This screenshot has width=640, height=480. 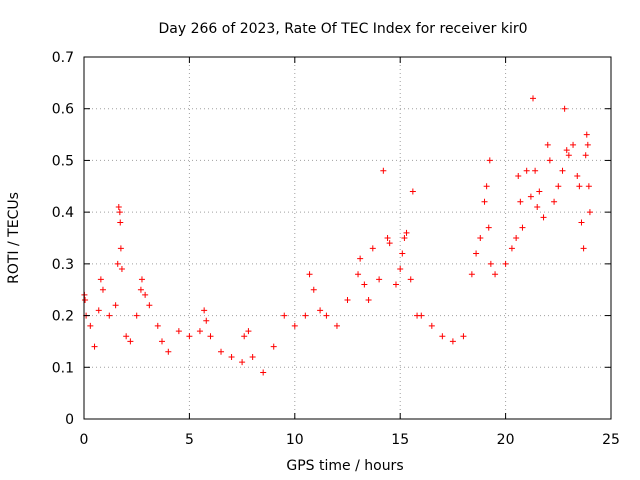 I want to click on y-tick-label: 0.5, so click(x=63, y=161).